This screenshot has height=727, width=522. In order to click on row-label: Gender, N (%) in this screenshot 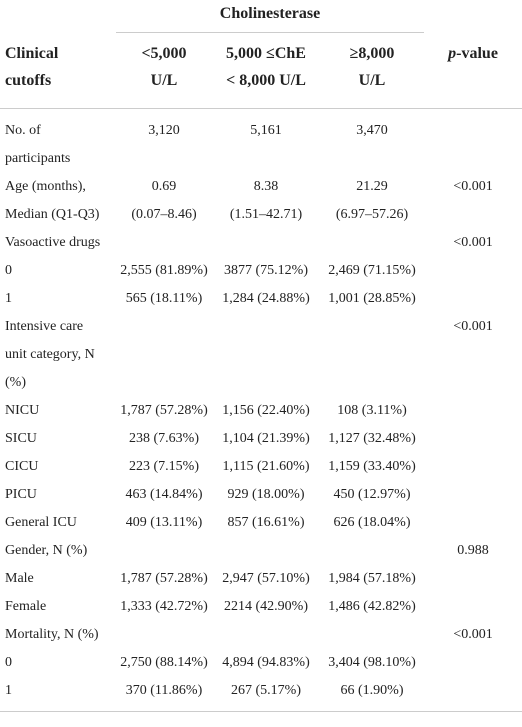, I will do `click(58, 551)`.